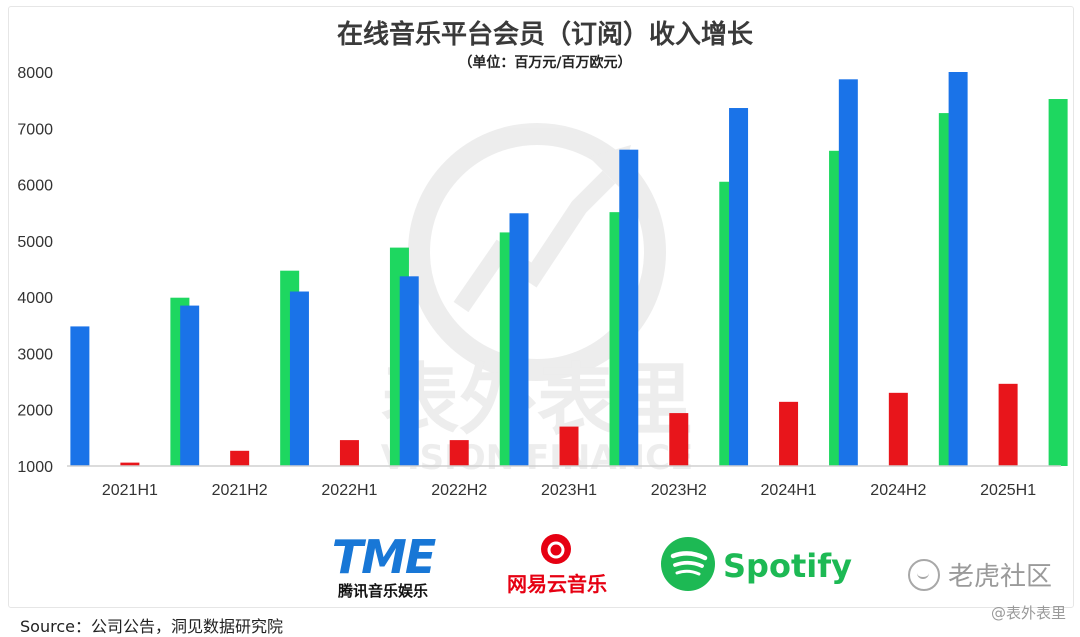  I want to click on bar-netease-2025H1, so click(1008, 424).